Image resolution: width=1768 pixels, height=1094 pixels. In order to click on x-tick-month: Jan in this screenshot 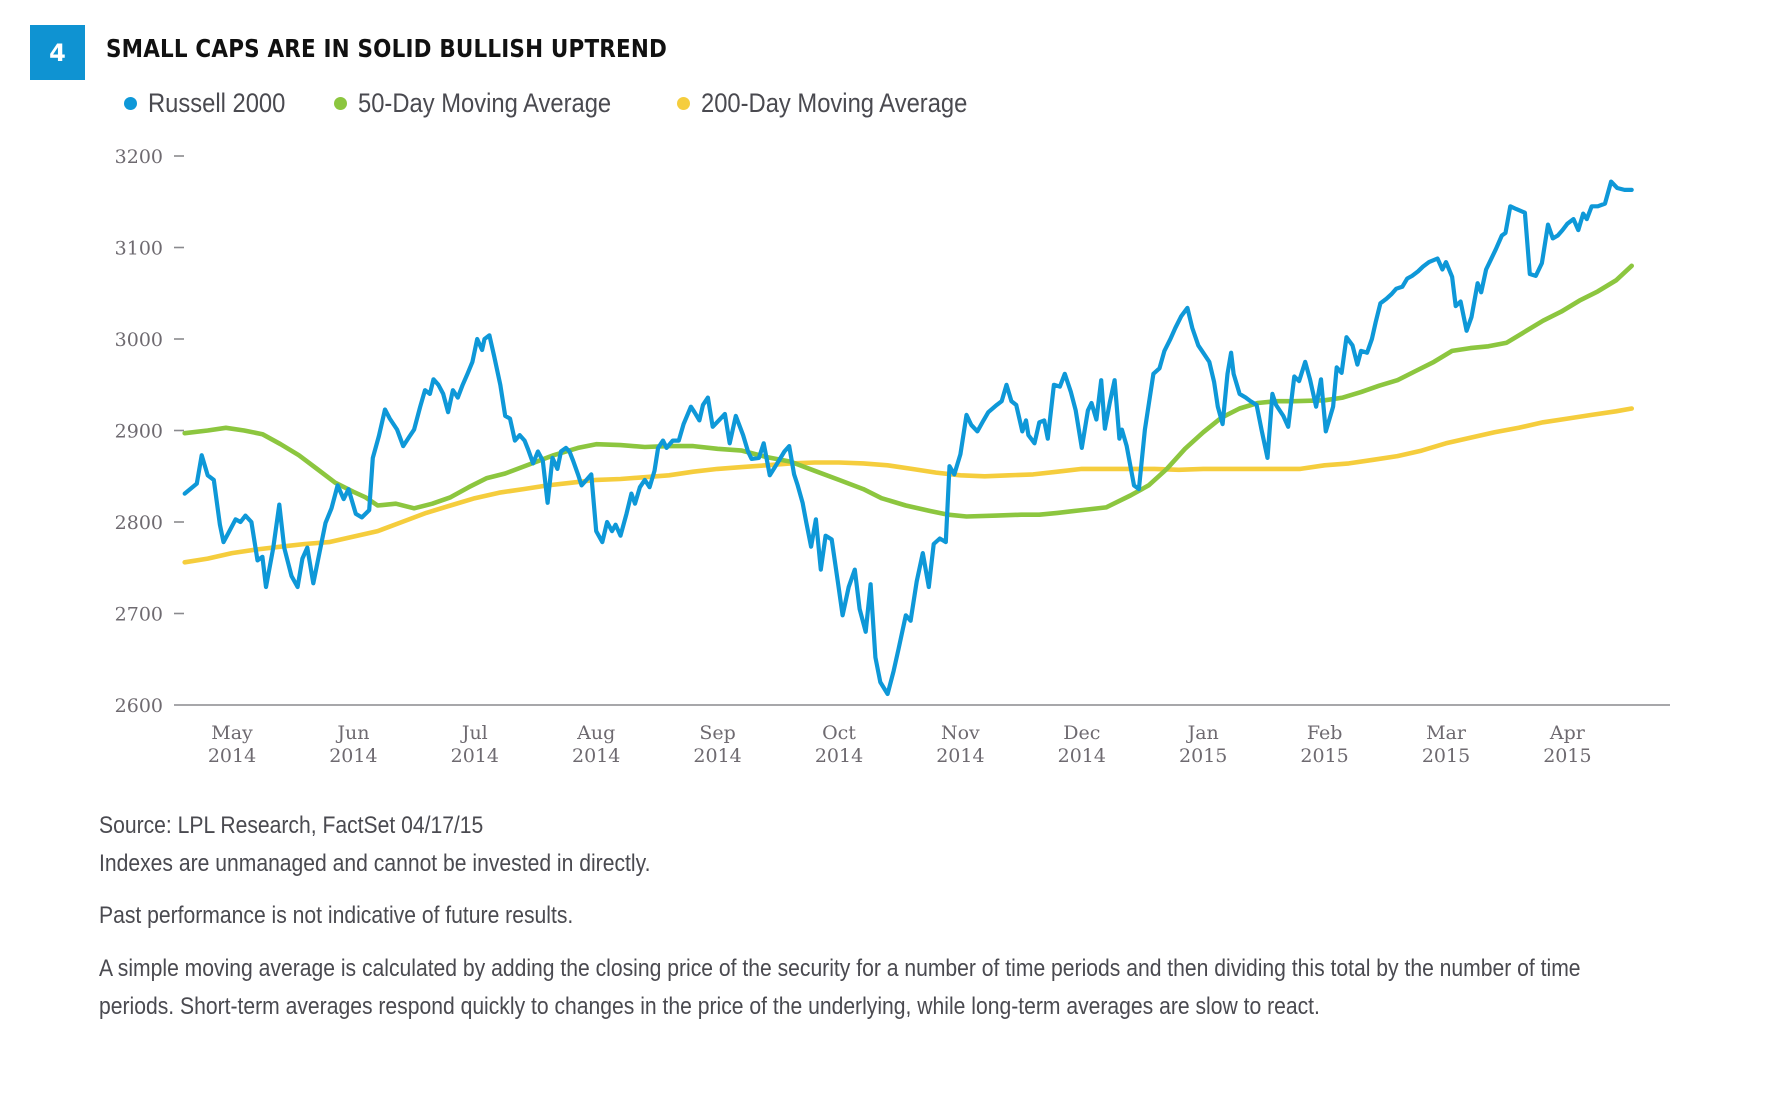, I will do `click(1202, 733)`.